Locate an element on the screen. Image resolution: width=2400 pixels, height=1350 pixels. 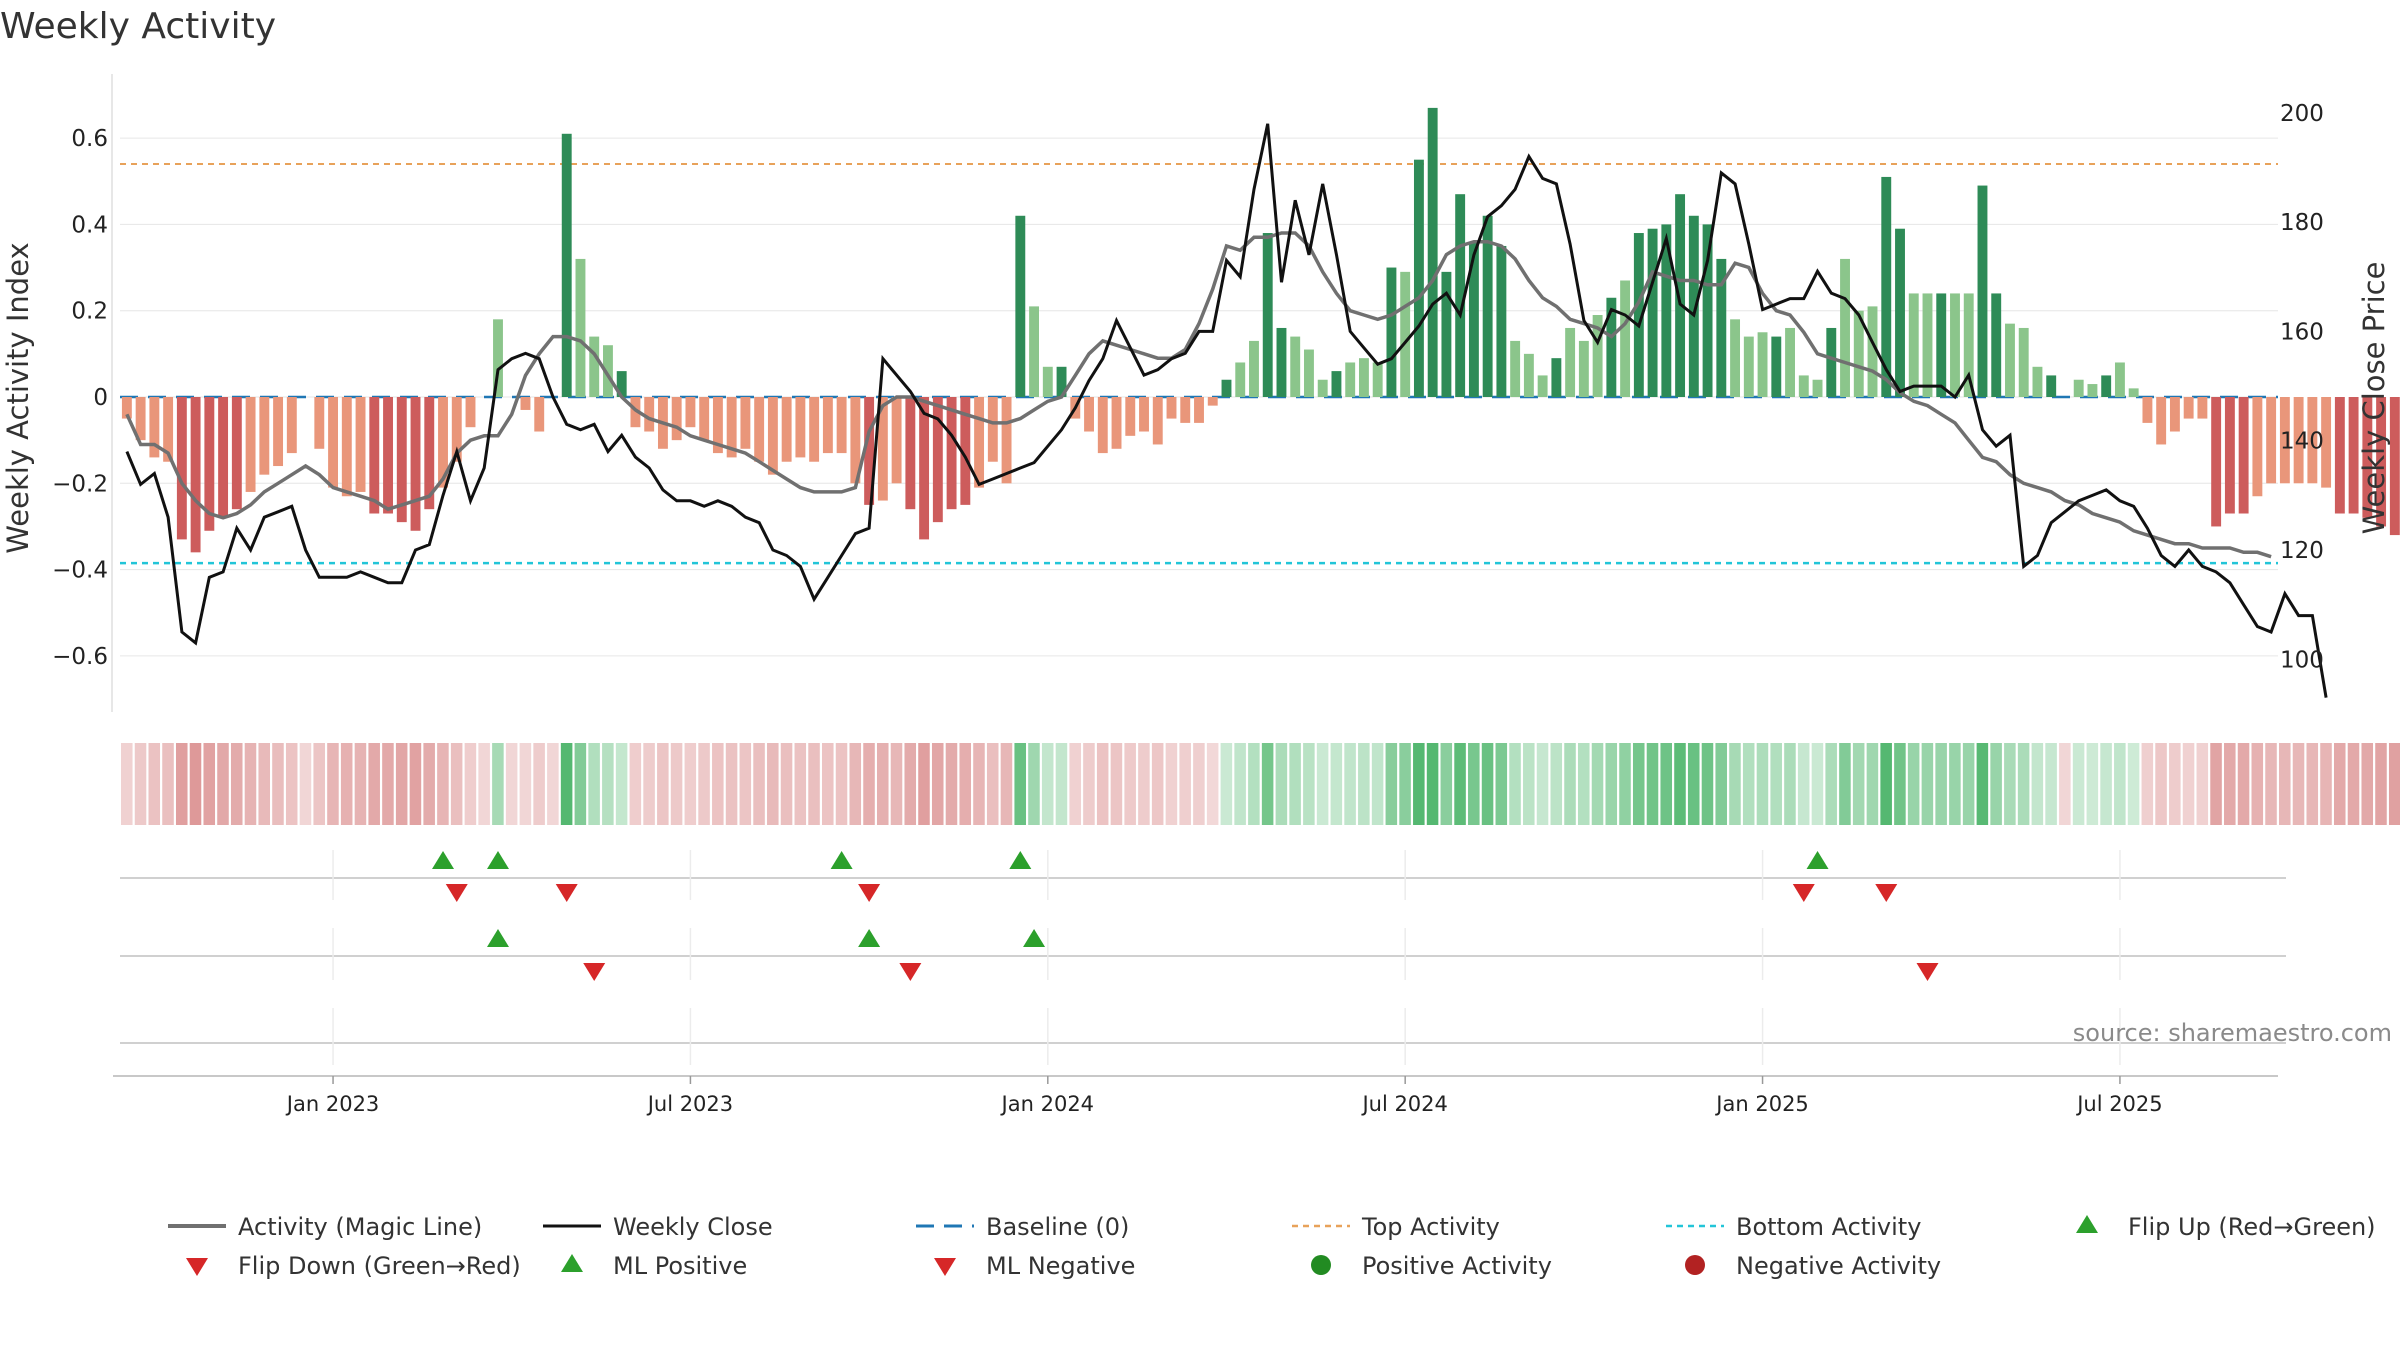
ml-negative-marker is located at coordinates (1927, 972).